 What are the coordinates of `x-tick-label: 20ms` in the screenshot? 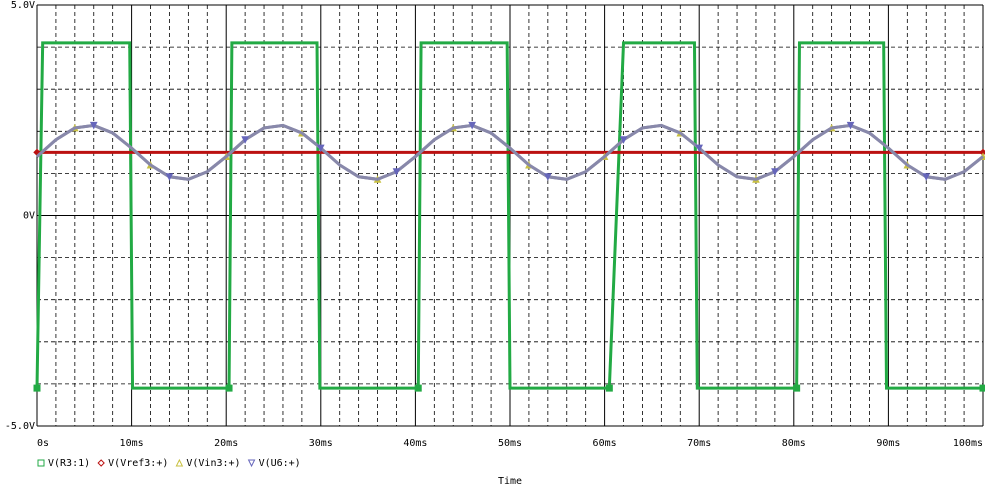 It's located at (226, 443).